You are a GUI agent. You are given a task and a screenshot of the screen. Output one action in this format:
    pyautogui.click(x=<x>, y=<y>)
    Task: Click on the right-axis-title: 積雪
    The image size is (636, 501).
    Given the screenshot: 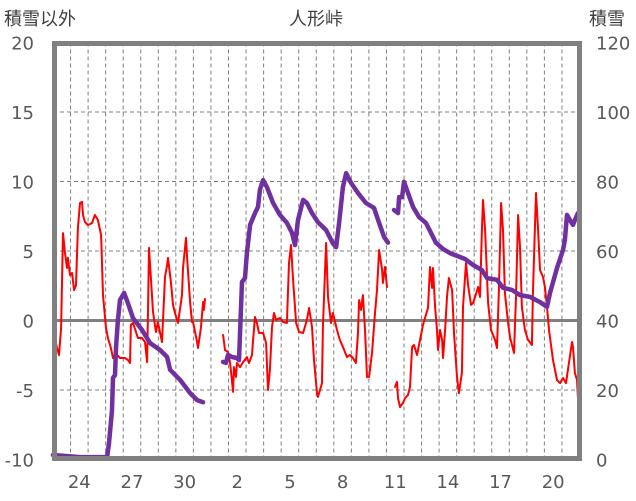 What is the action you would take?
    pyautogui.click(x=607, y=19)
    